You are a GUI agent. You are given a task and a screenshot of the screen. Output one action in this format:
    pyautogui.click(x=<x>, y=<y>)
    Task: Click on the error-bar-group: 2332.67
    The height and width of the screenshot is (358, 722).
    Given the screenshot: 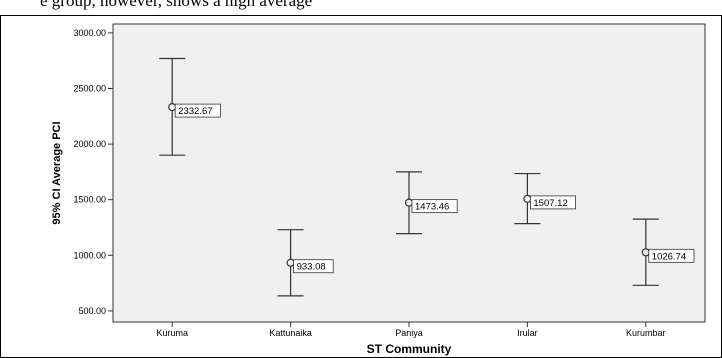 What is the action you would take?
    pyautogui.click(x=190, y=106)
    